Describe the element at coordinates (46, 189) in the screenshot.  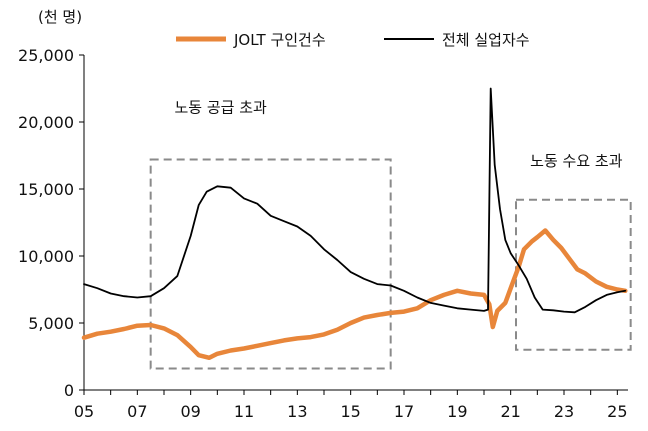
I see `y-tick-label: 15,000` at that location.